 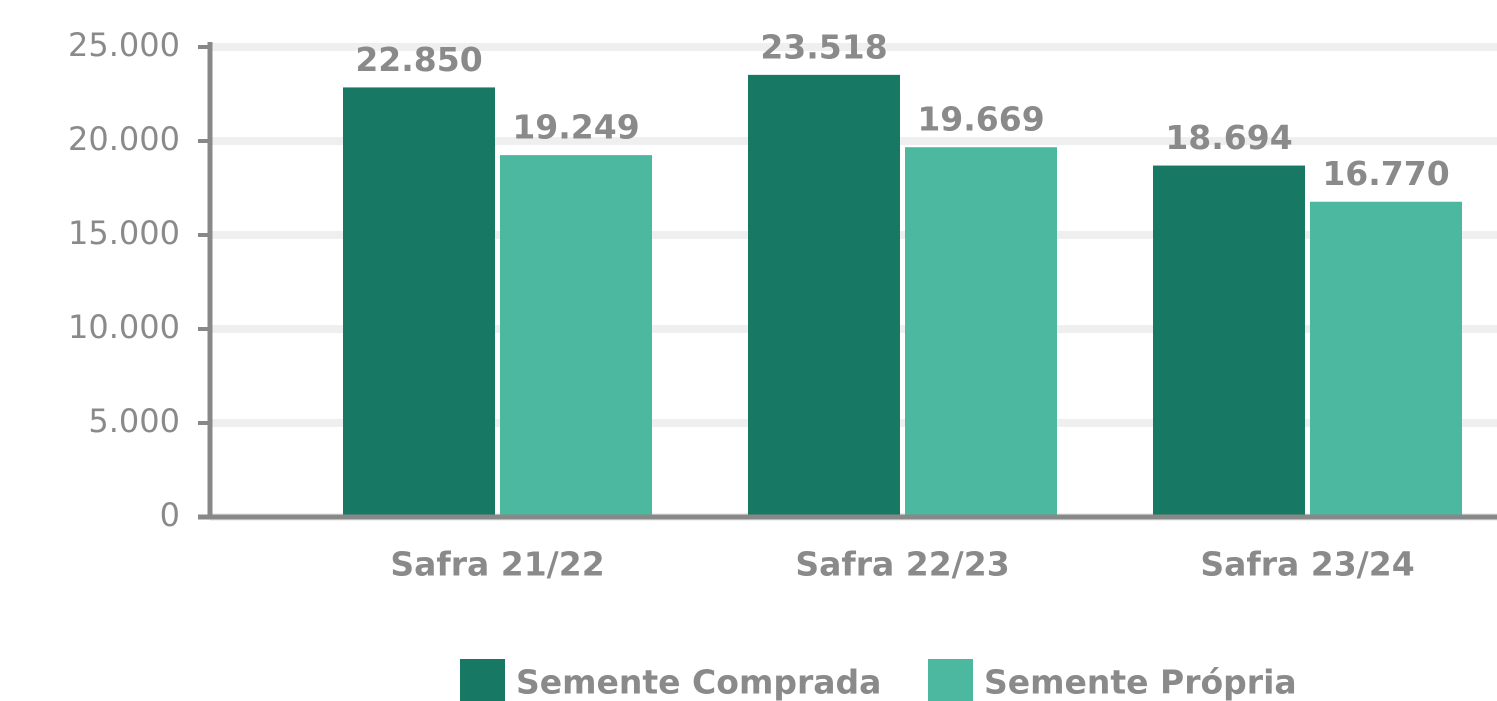 What do you see at coordinates (1307, 564) in the screenshot?
I see `x-tick-label: Safra 23/24` at bounding box center [1307, 564].